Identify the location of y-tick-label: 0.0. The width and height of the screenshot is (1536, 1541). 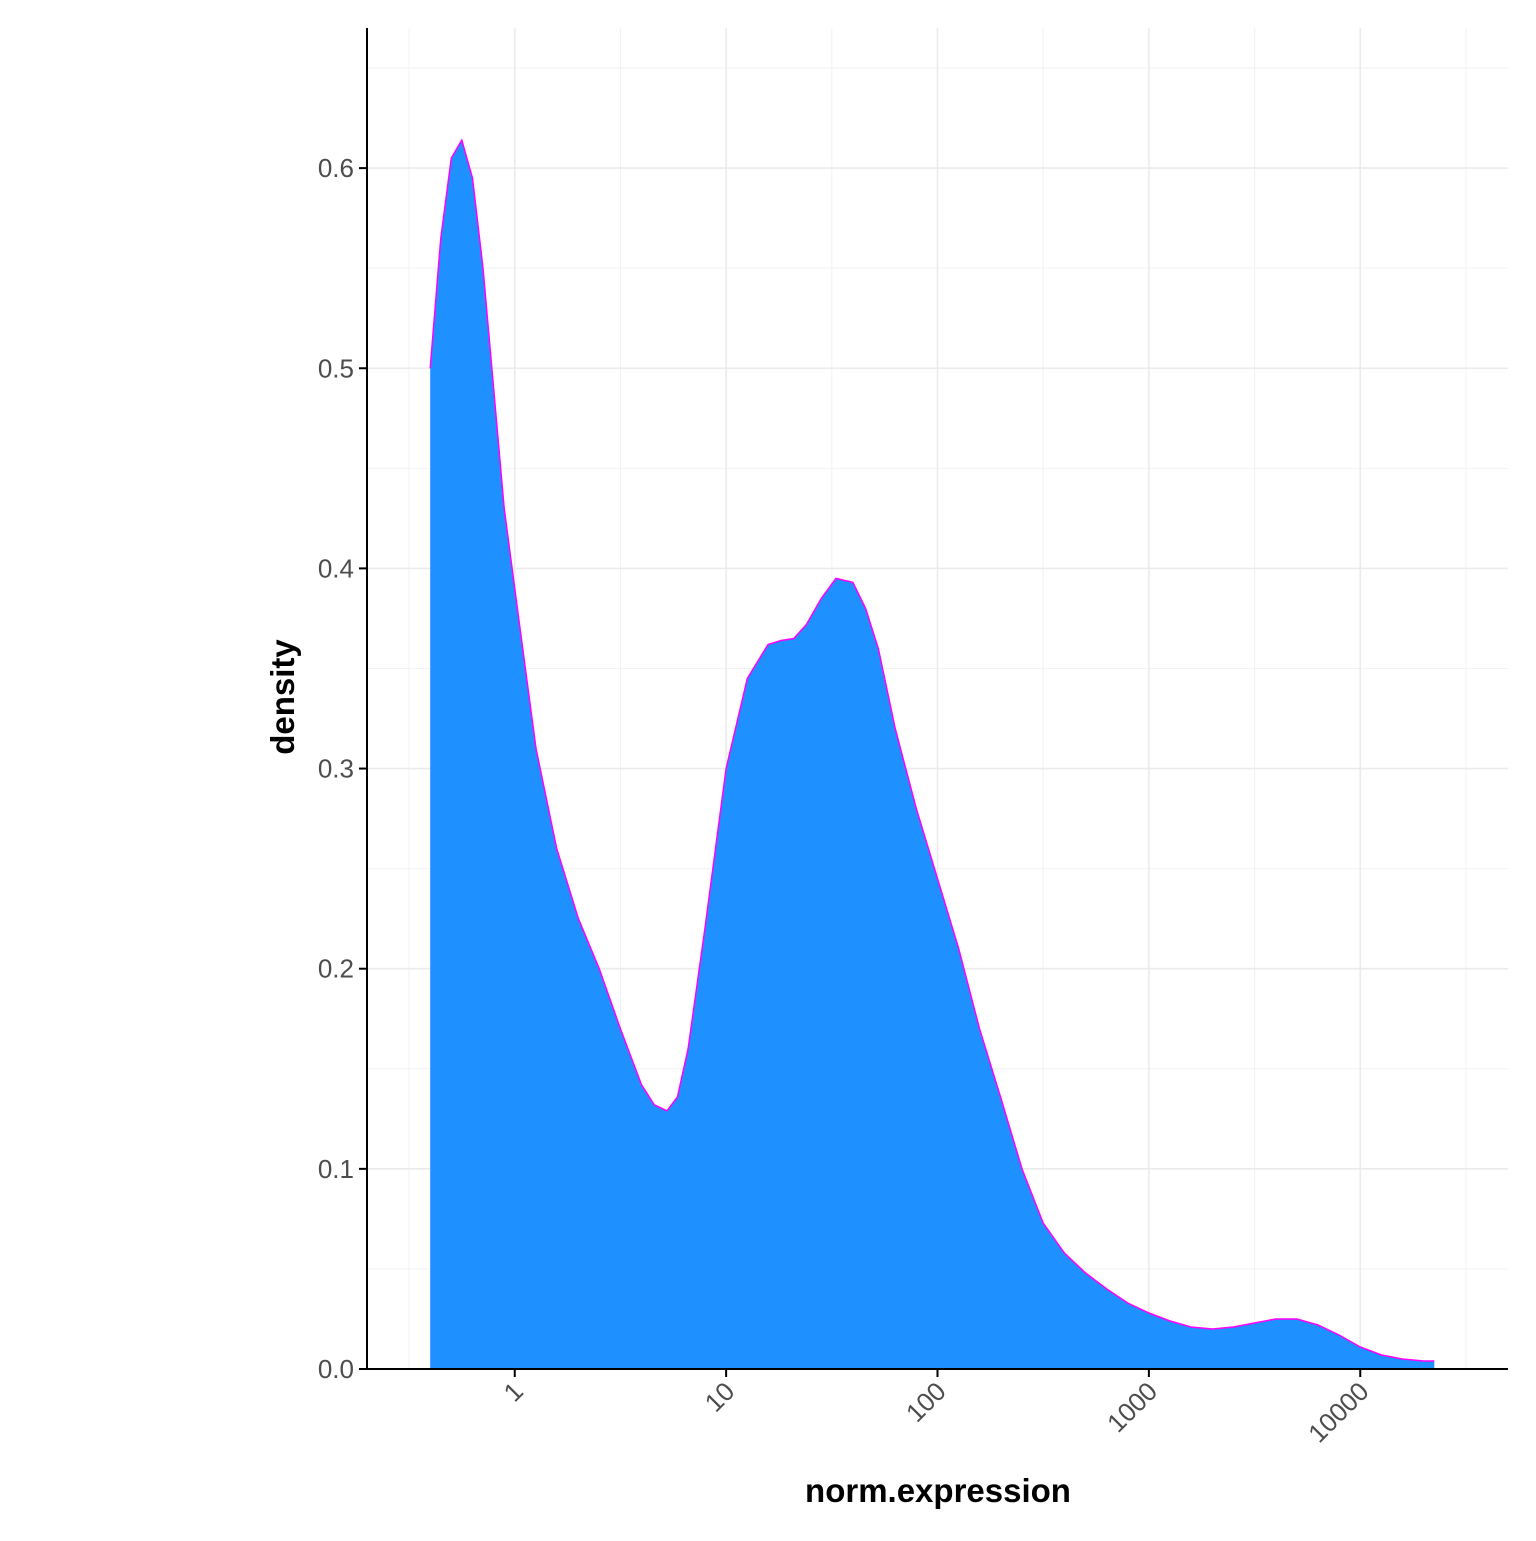
(336, 1369).